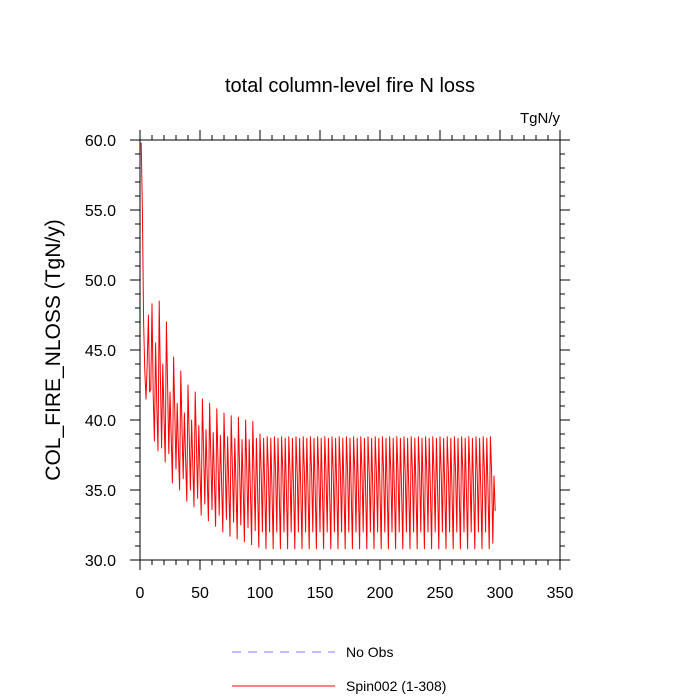 The image size is (700, 700). Describe the element at coordinates (100, 491) in the screenshot. I see `y-tick-label: 35.0` at that location.